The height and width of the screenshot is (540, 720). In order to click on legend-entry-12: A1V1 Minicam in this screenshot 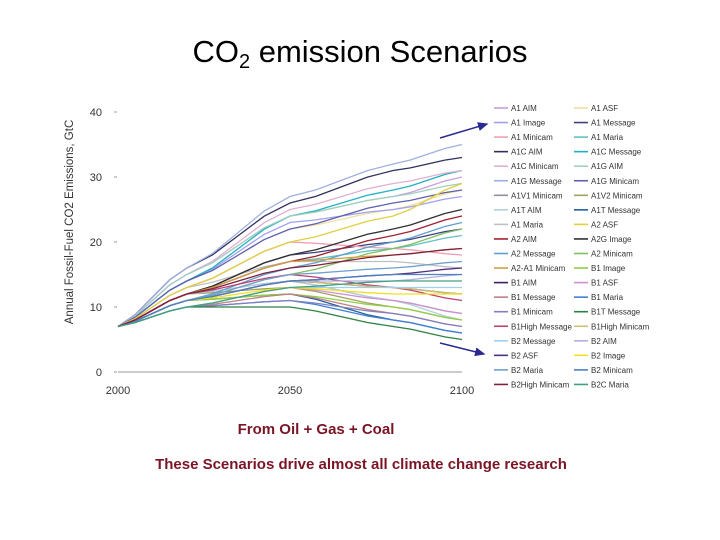, I will do `click(528, 195)`.